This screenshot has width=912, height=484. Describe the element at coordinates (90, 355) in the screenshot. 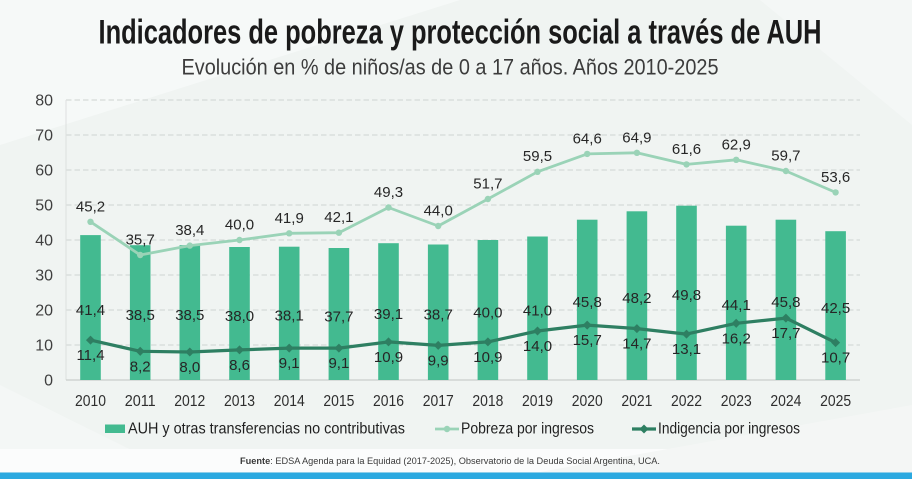

I see `svg-text: 11,4` at that location.